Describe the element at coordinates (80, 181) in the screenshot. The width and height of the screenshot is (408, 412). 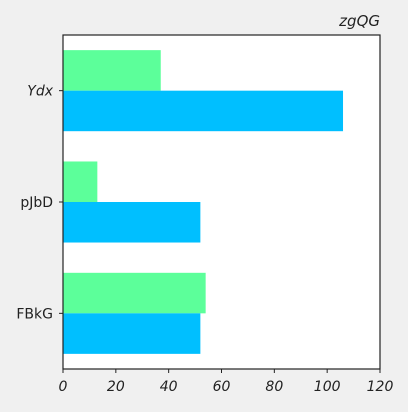
I see `bar-pJbD-s0` at that location.